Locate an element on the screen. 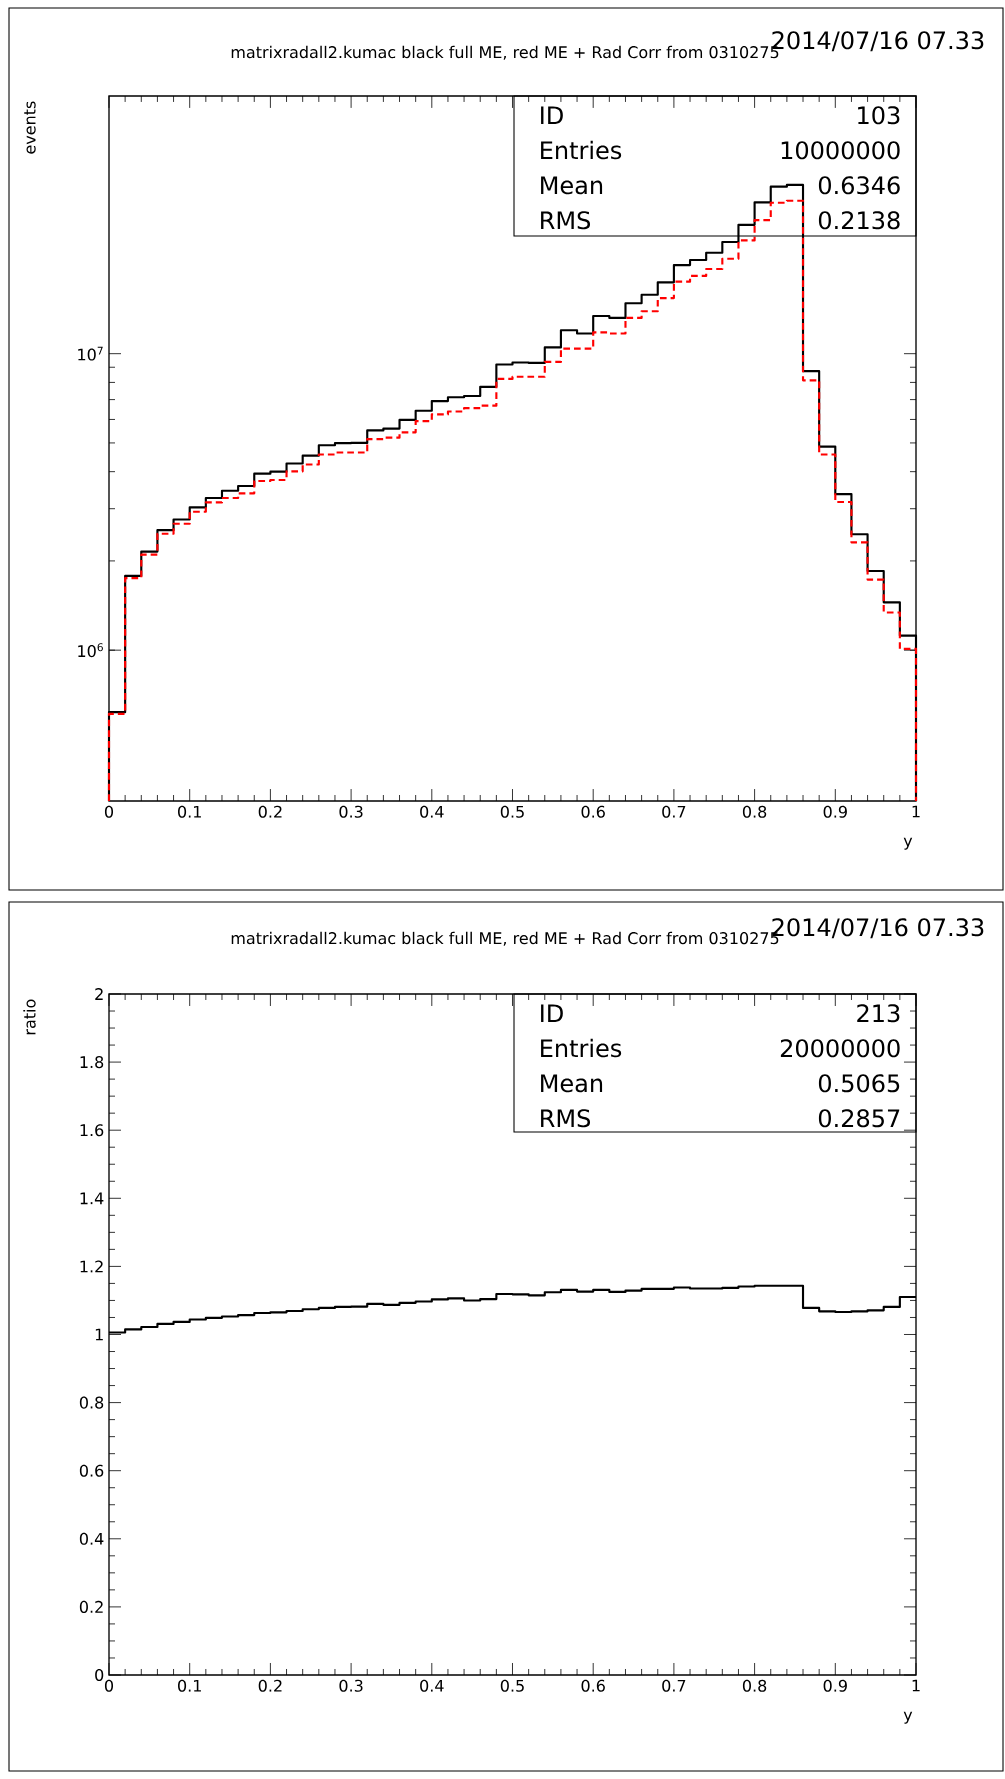  y-axis-title: ratio is located at coordinates (29, 1017).